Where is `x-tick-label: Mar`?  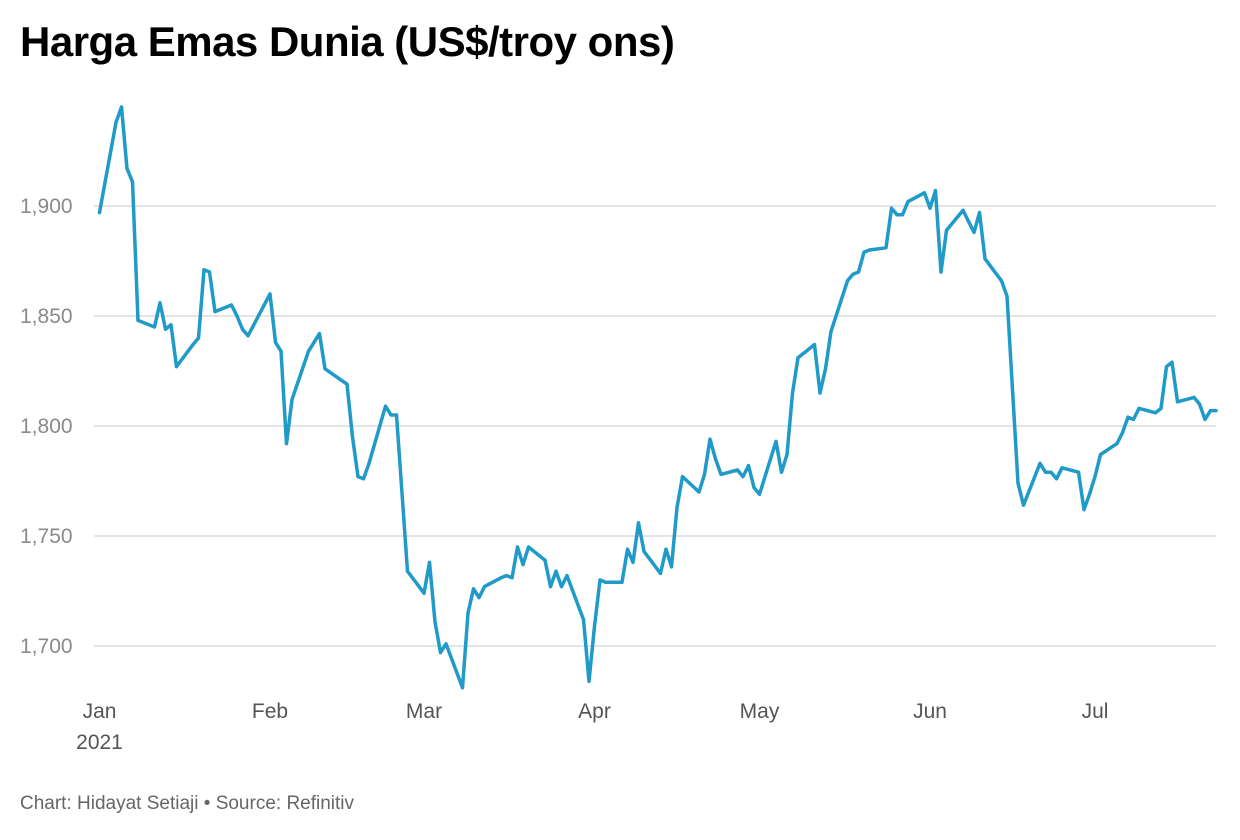 x-tick-label: Mar is located at coordinates (424, 711).